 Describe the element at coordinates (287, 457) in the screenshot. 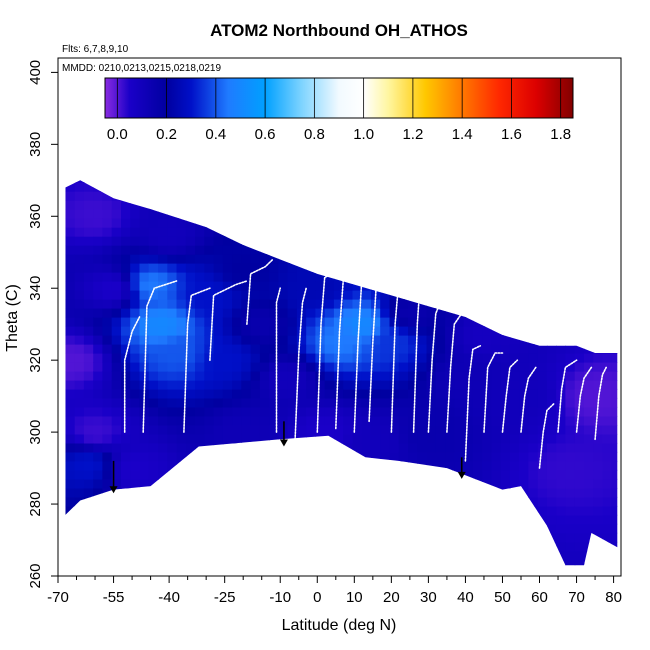

I see `arrows` at that location.